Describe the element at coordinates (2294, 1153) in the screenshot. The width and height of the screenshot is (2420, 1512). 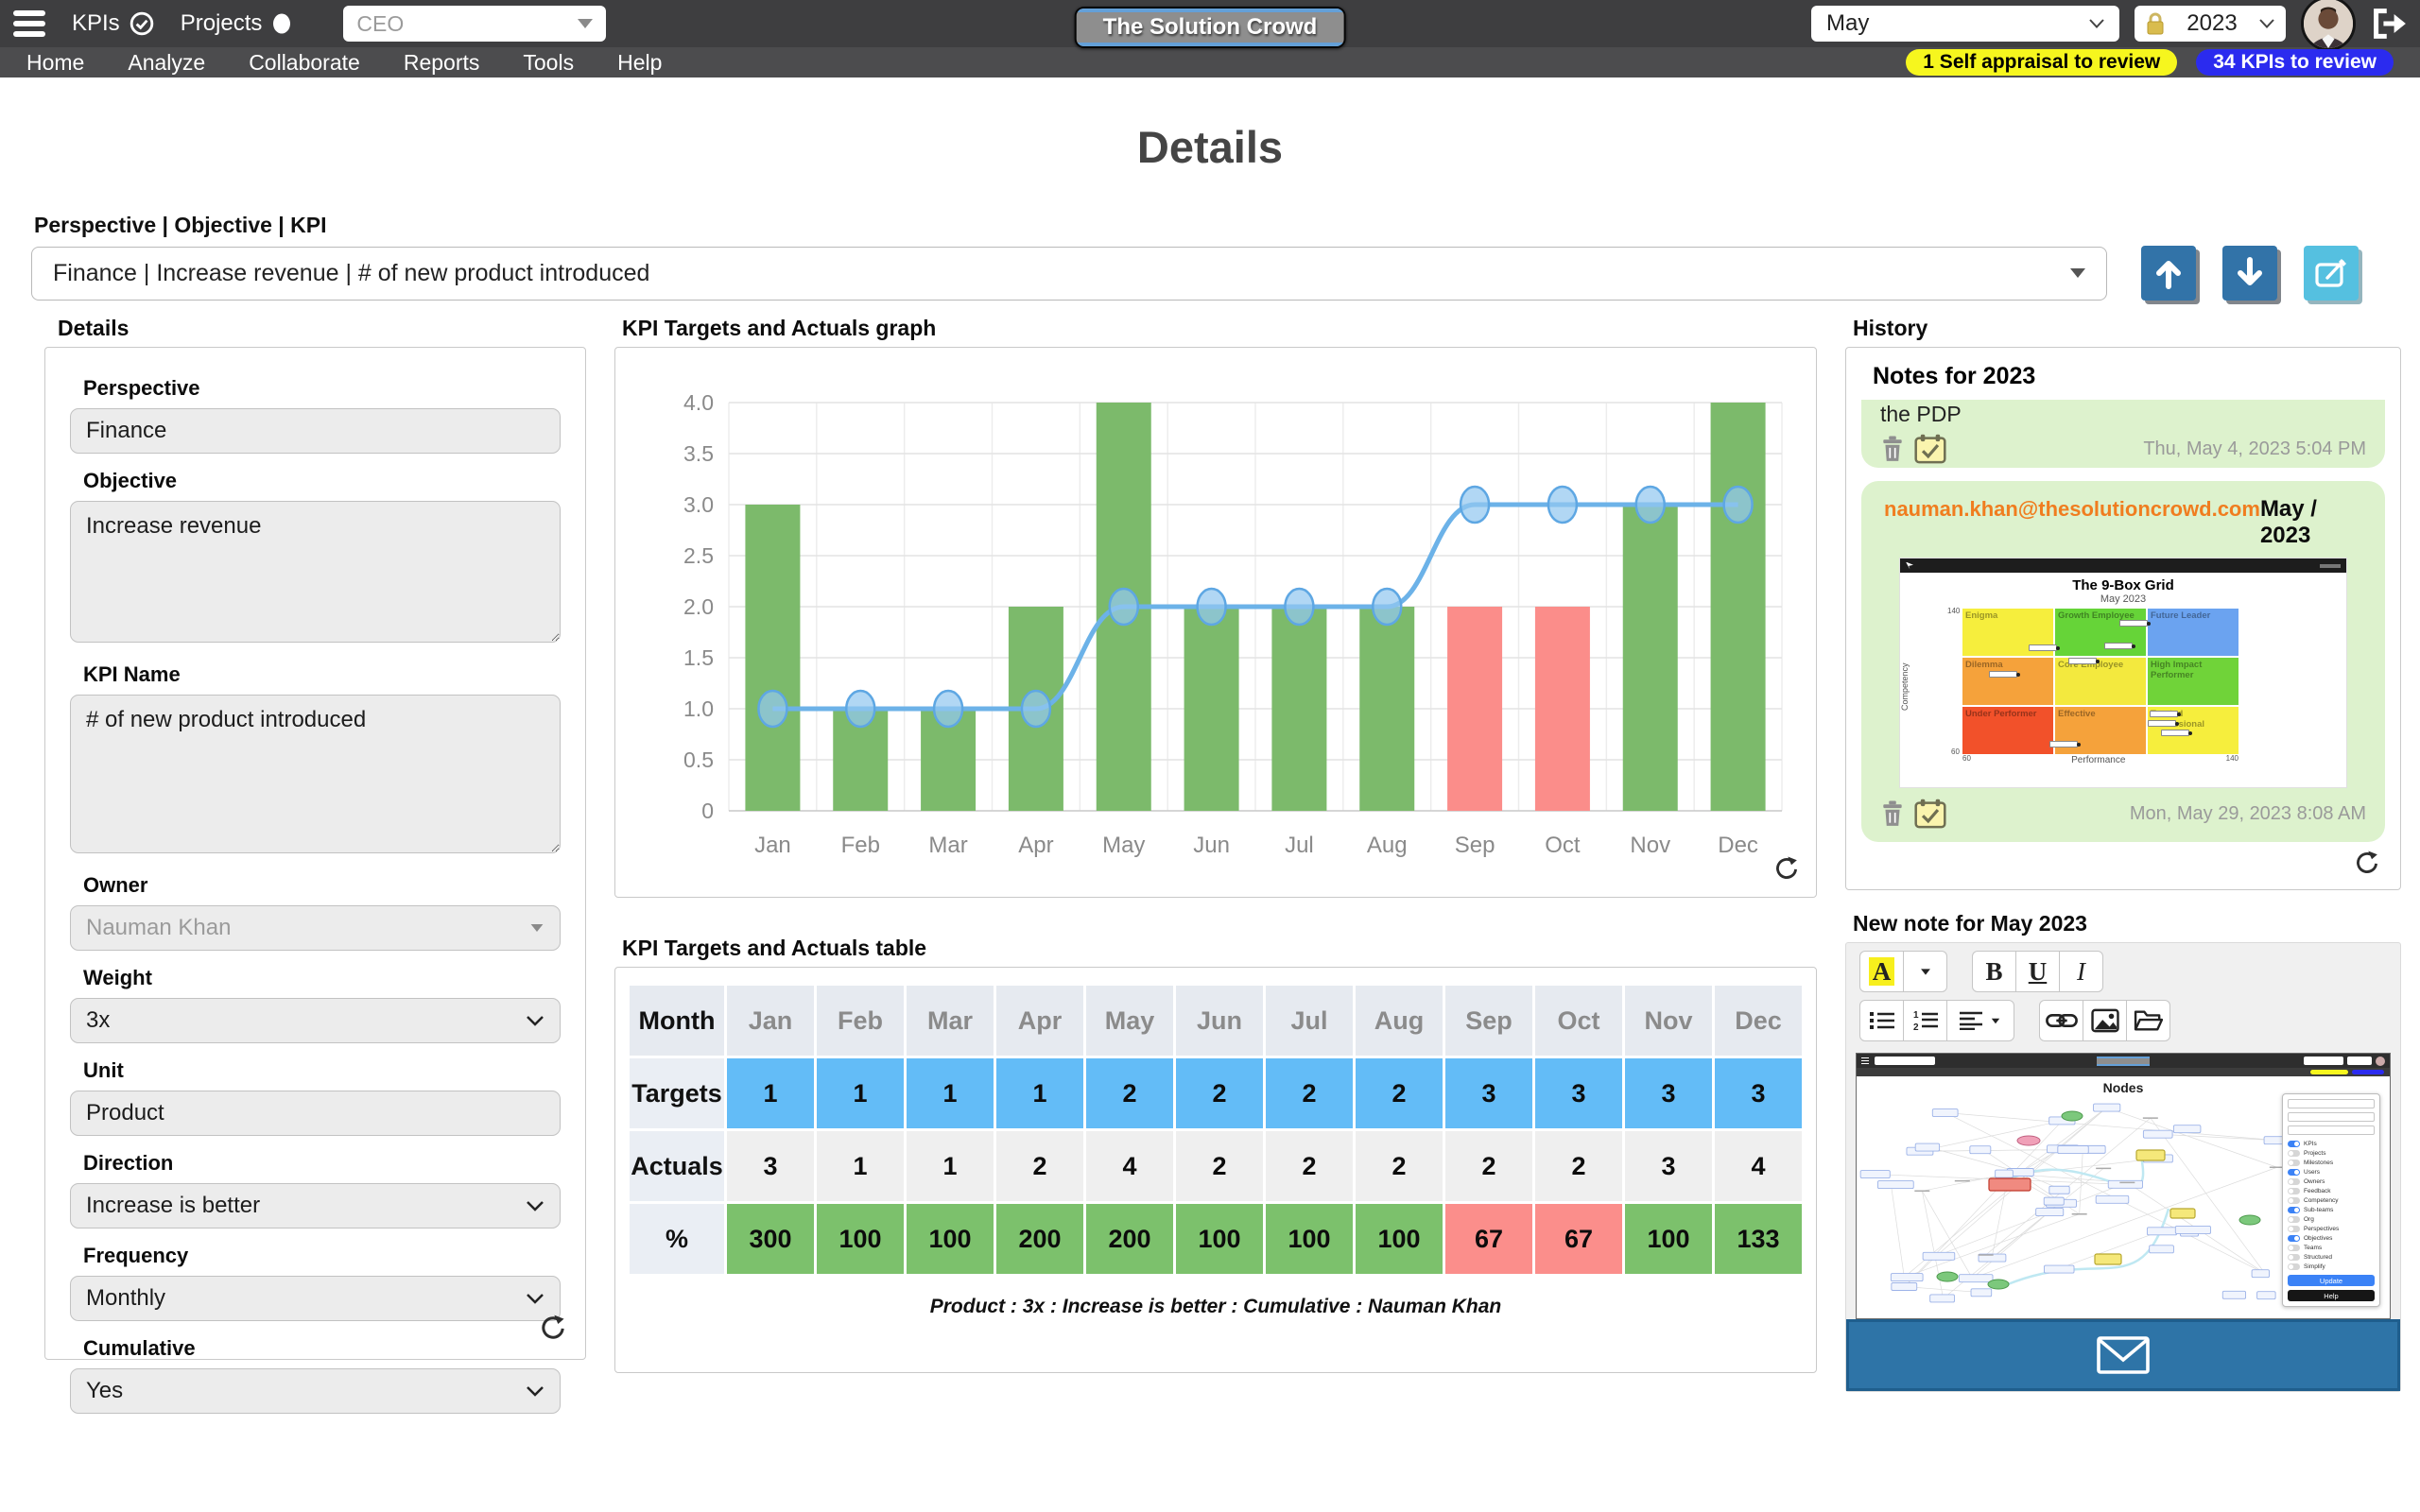
I see `toggle-projects` at that location.